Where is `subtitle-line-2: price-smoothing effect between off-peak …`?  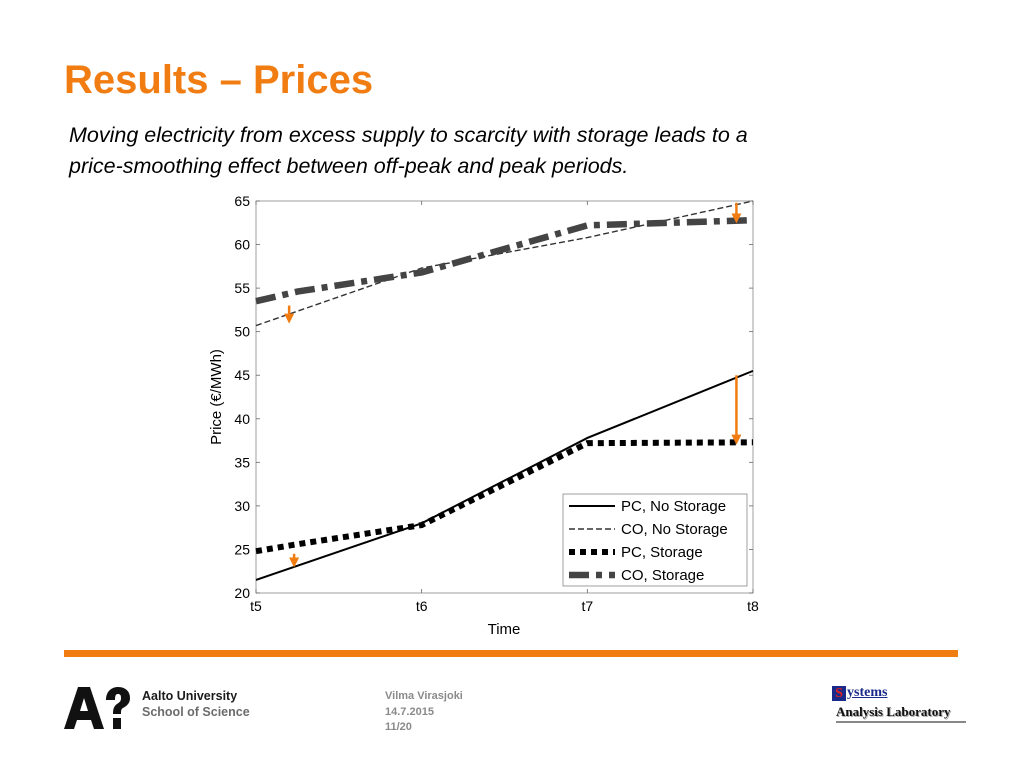
subtitle-line-2: price-smoothing effect between off-peak … is located at coordinates (349, 166).